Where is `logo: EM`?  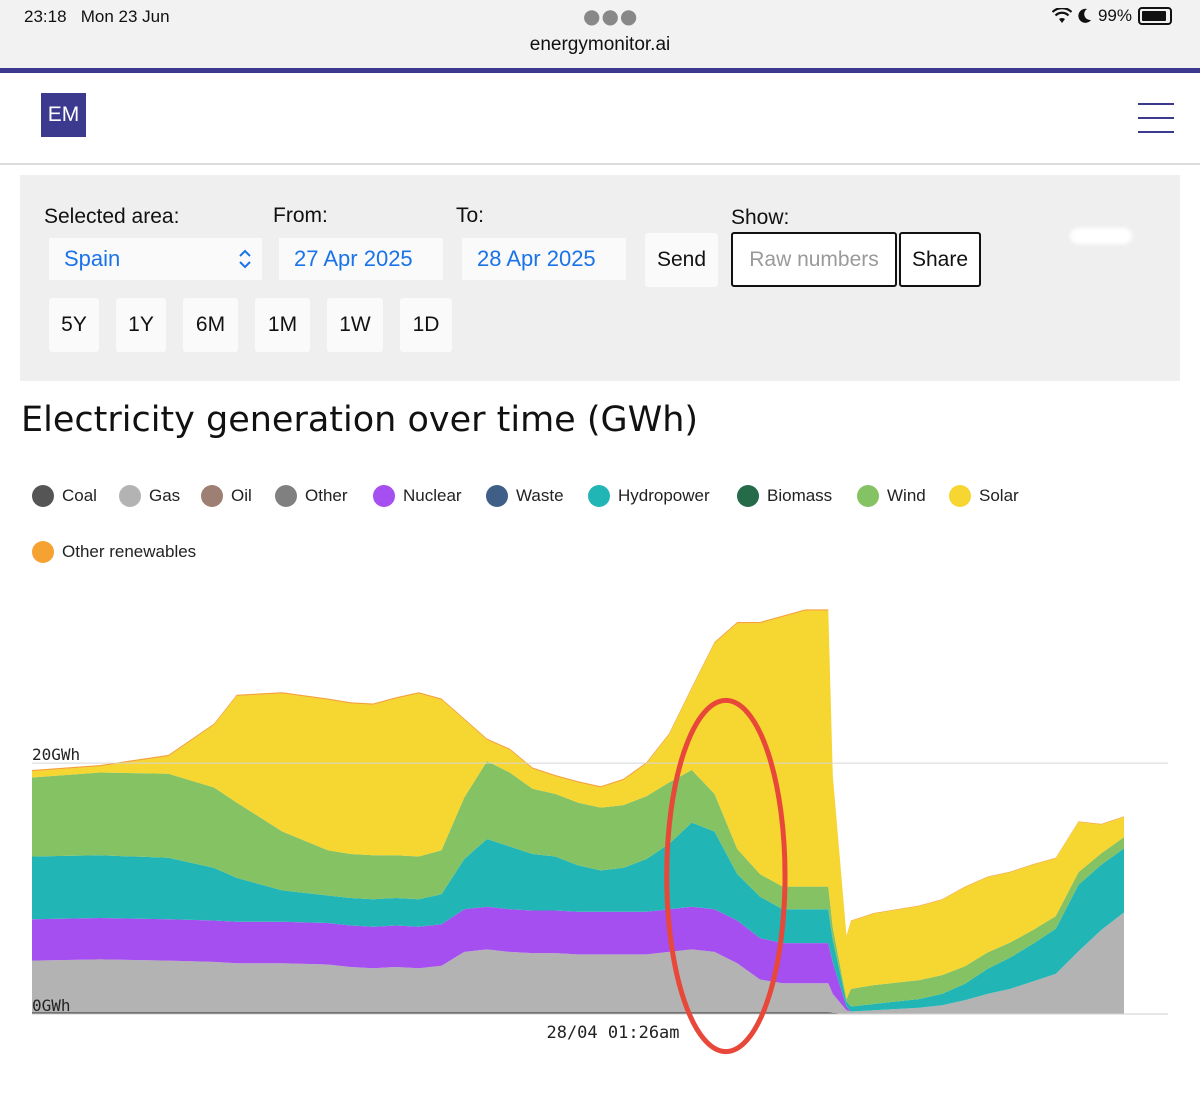 logo: EM is located at coordinates (63, 115).